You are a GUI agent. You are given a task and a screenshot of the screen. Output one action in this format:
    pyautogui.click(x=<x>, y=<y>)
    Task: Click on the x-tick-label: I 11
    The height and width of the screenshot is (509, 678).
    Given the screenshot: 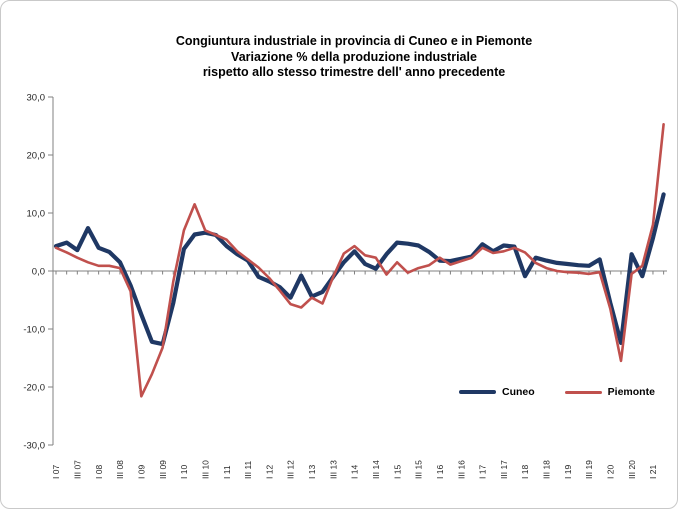 What is the action you would take?
    pyautogui.click(x=227, y=472)
    